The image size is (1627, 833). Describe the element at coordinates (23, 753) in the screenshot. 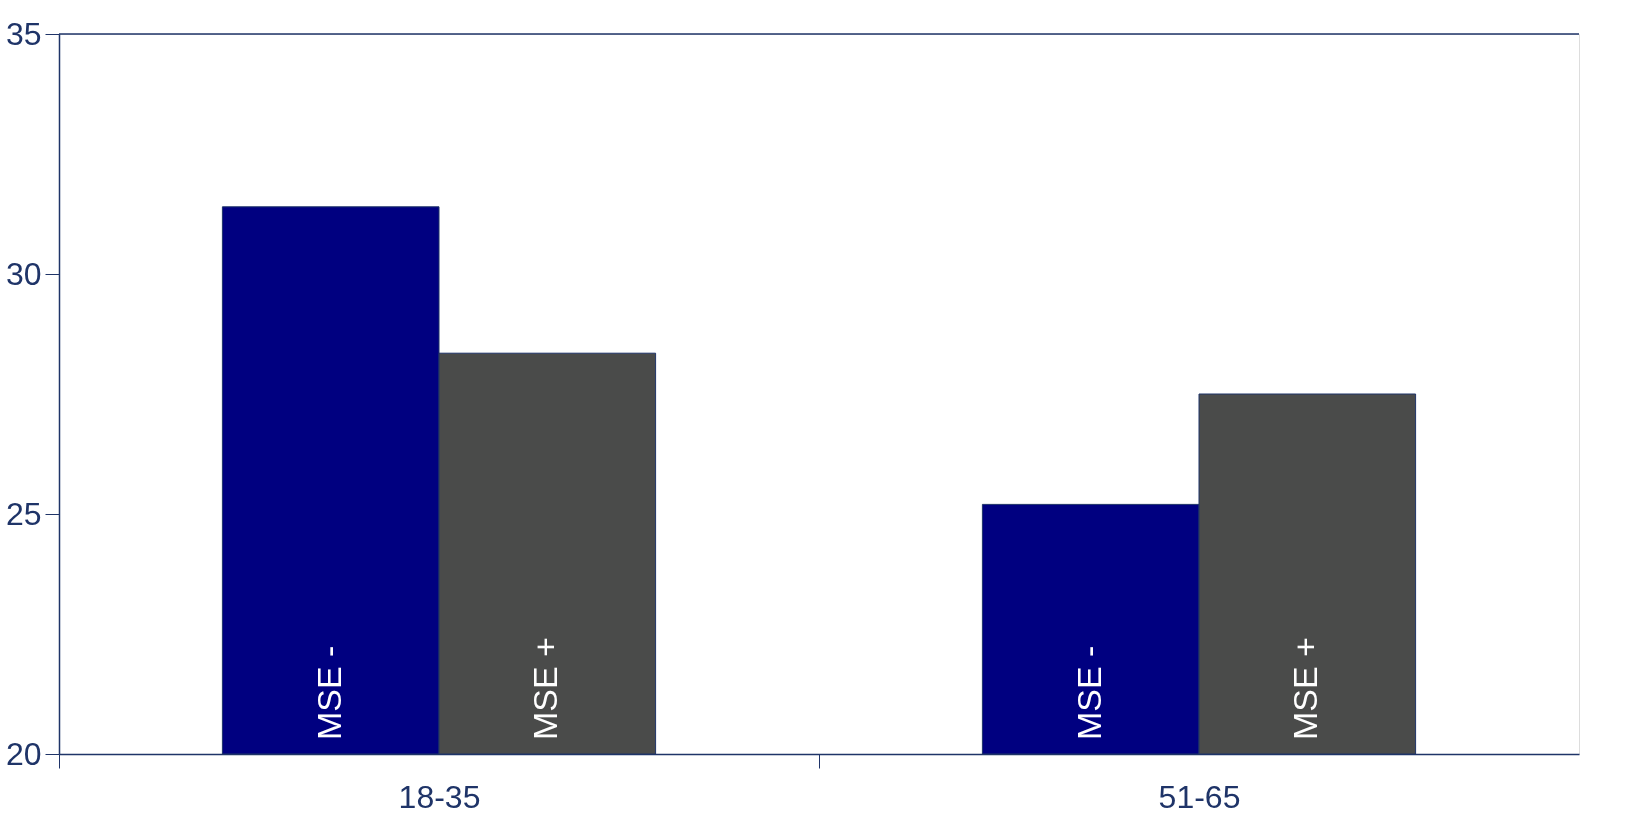

I see `y-tick-label: 20` at that location.